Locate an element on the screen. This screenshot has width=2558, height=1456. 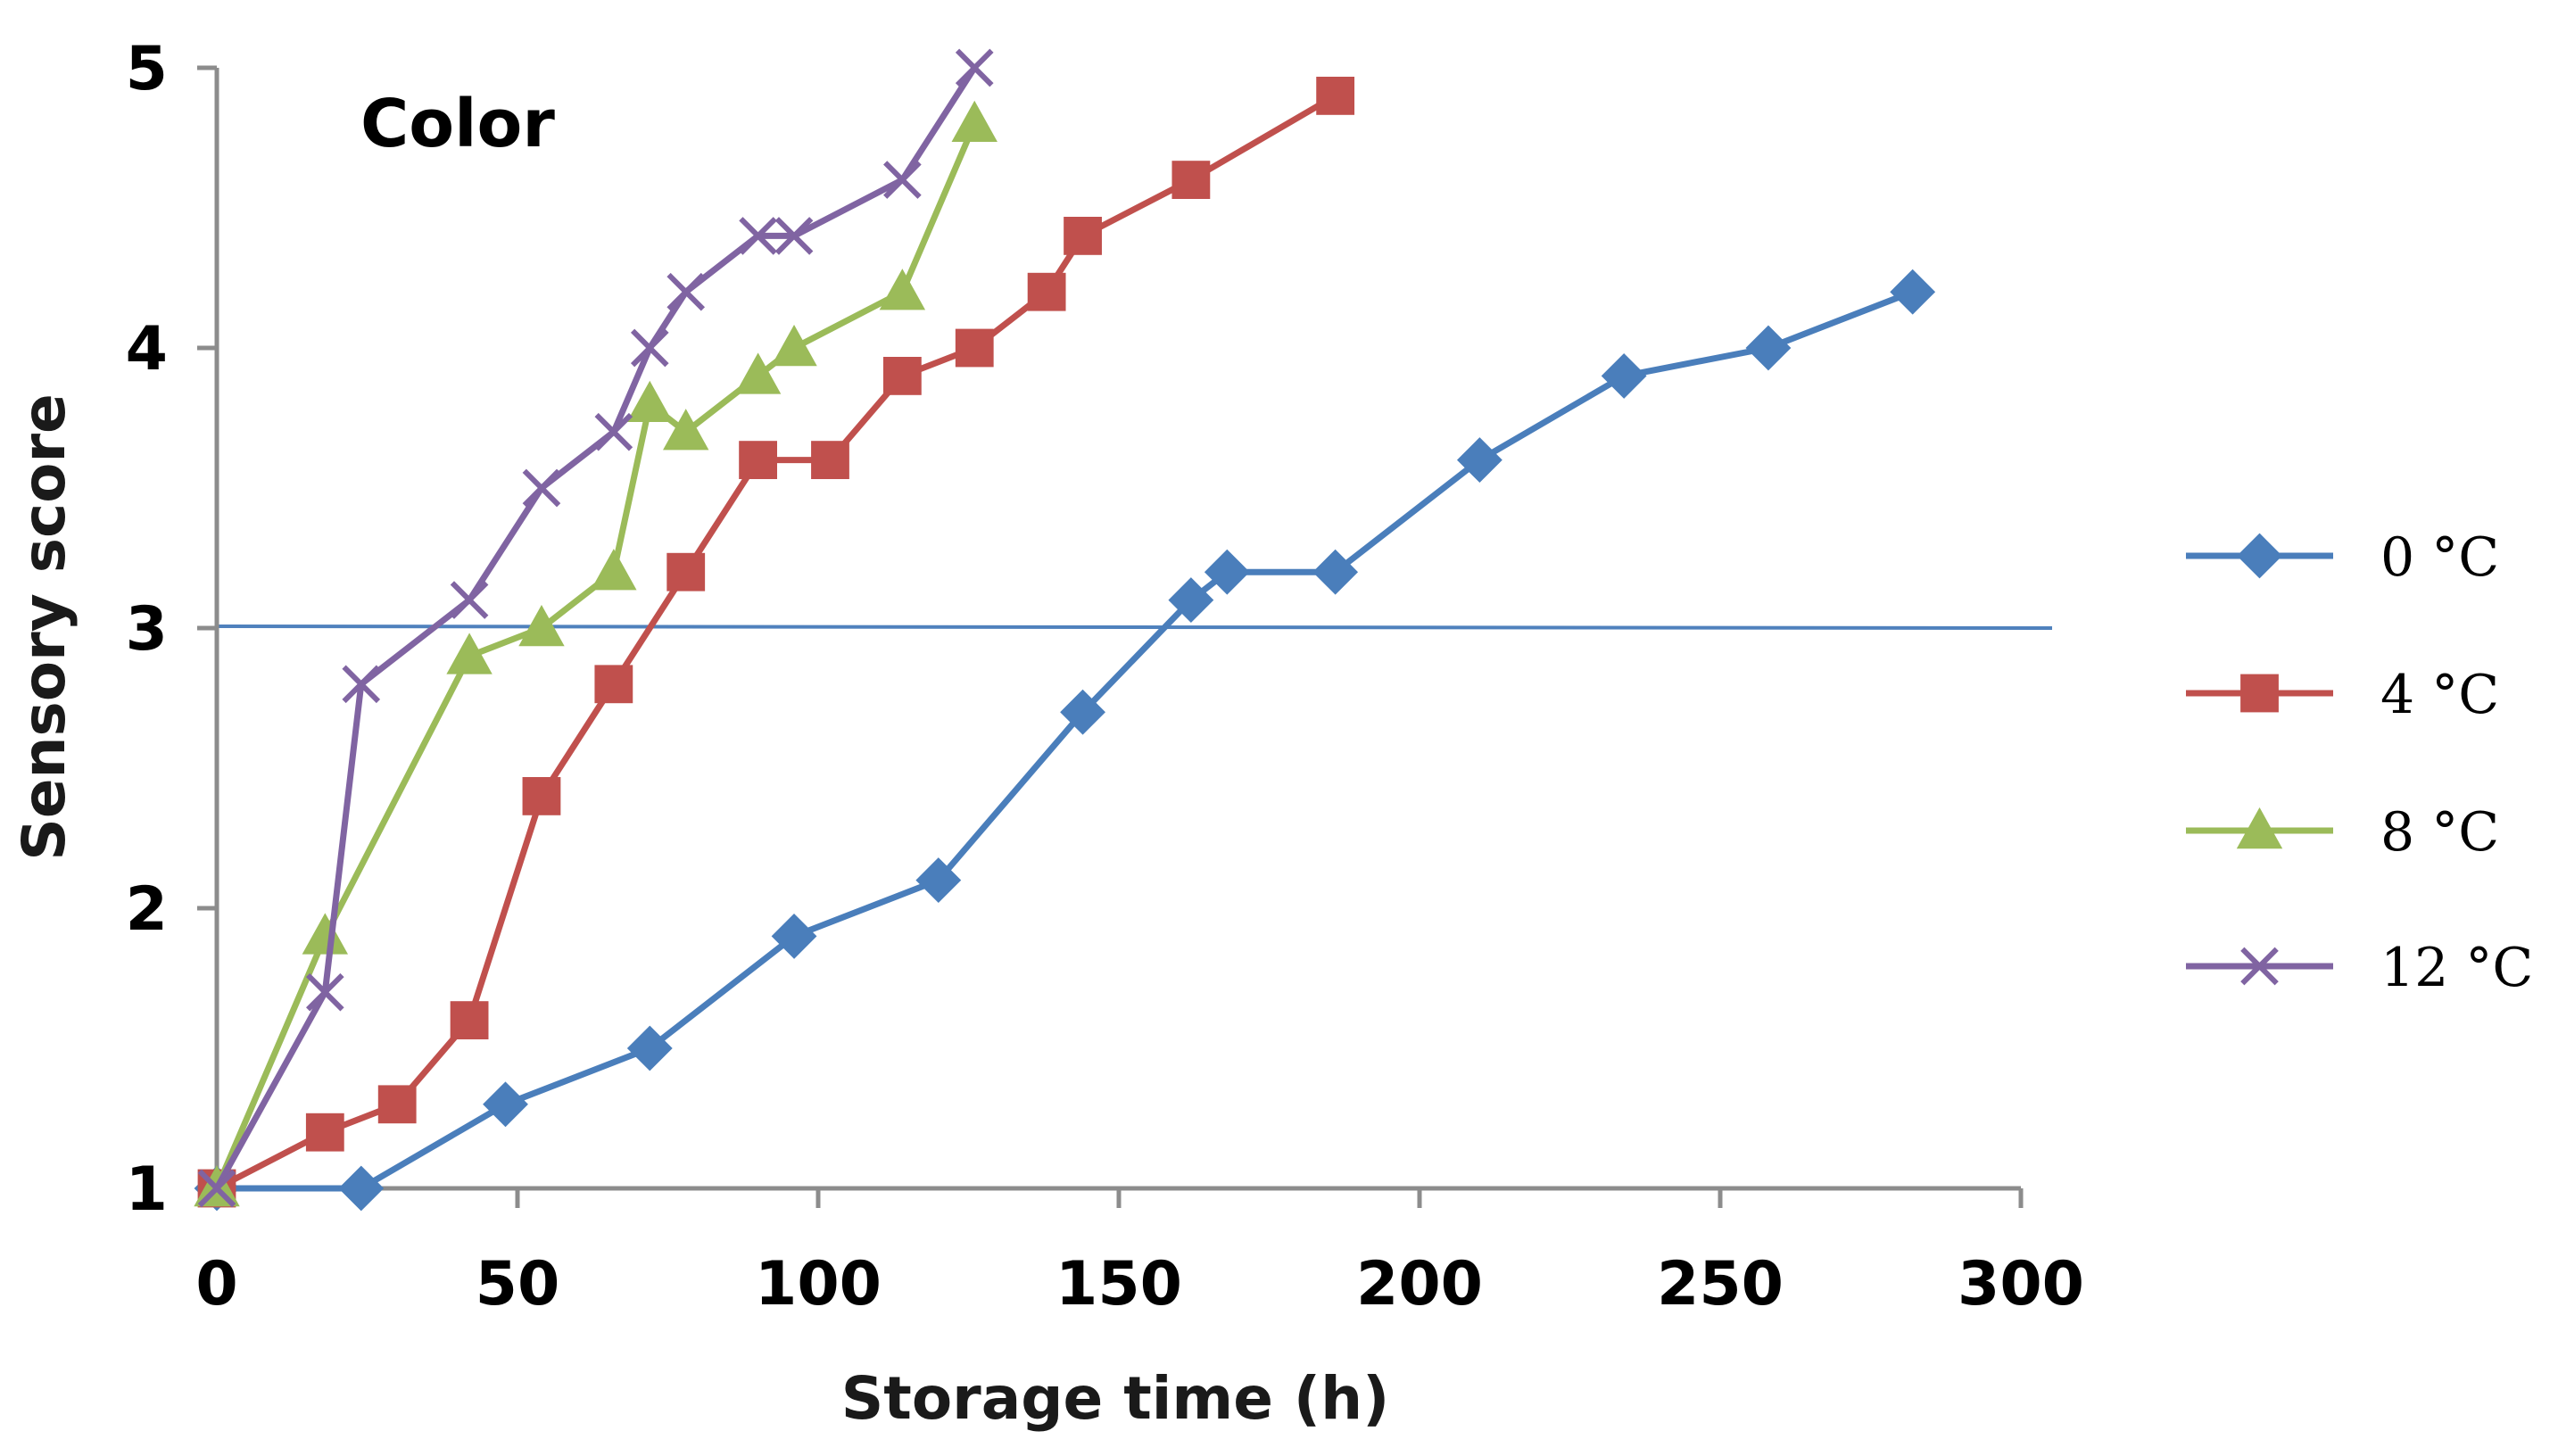
y-tick-label: 5 is located at coordinates (147, 69).